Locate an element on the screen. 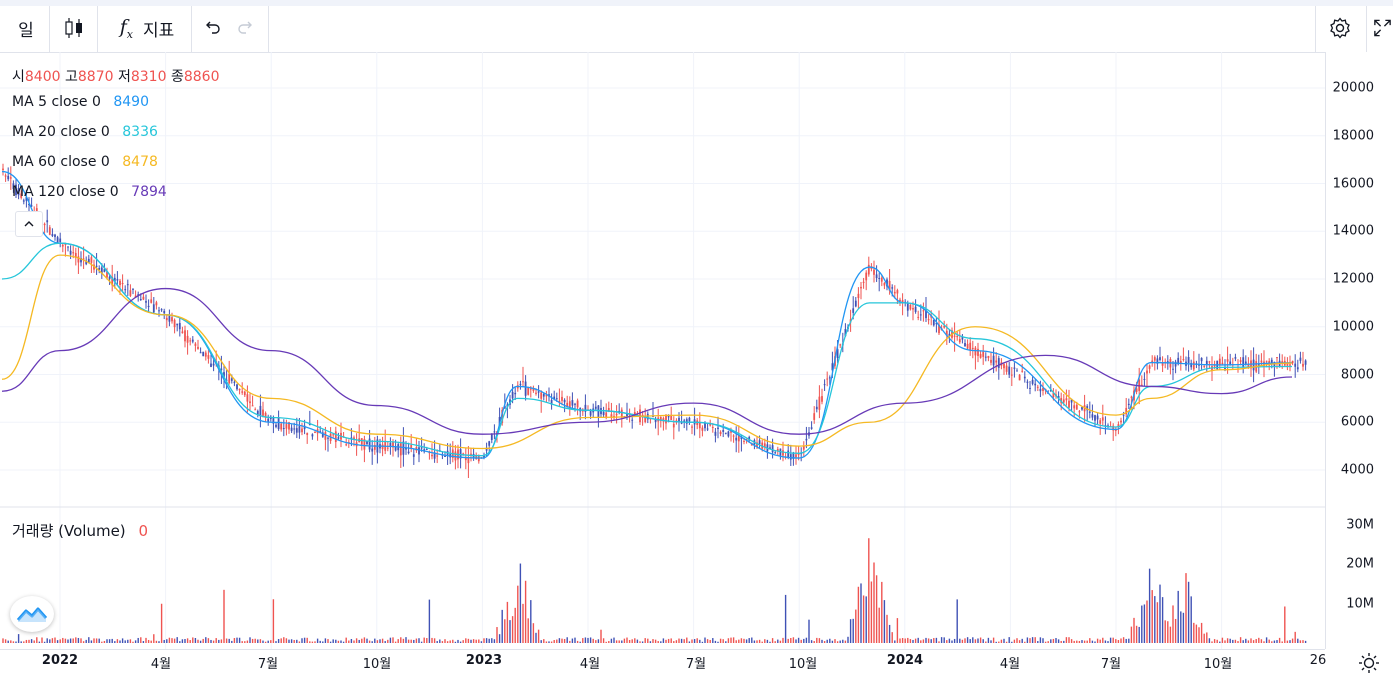 The image size is (1393, 680). fullscreen-button is located at coordinates (1382, 28).